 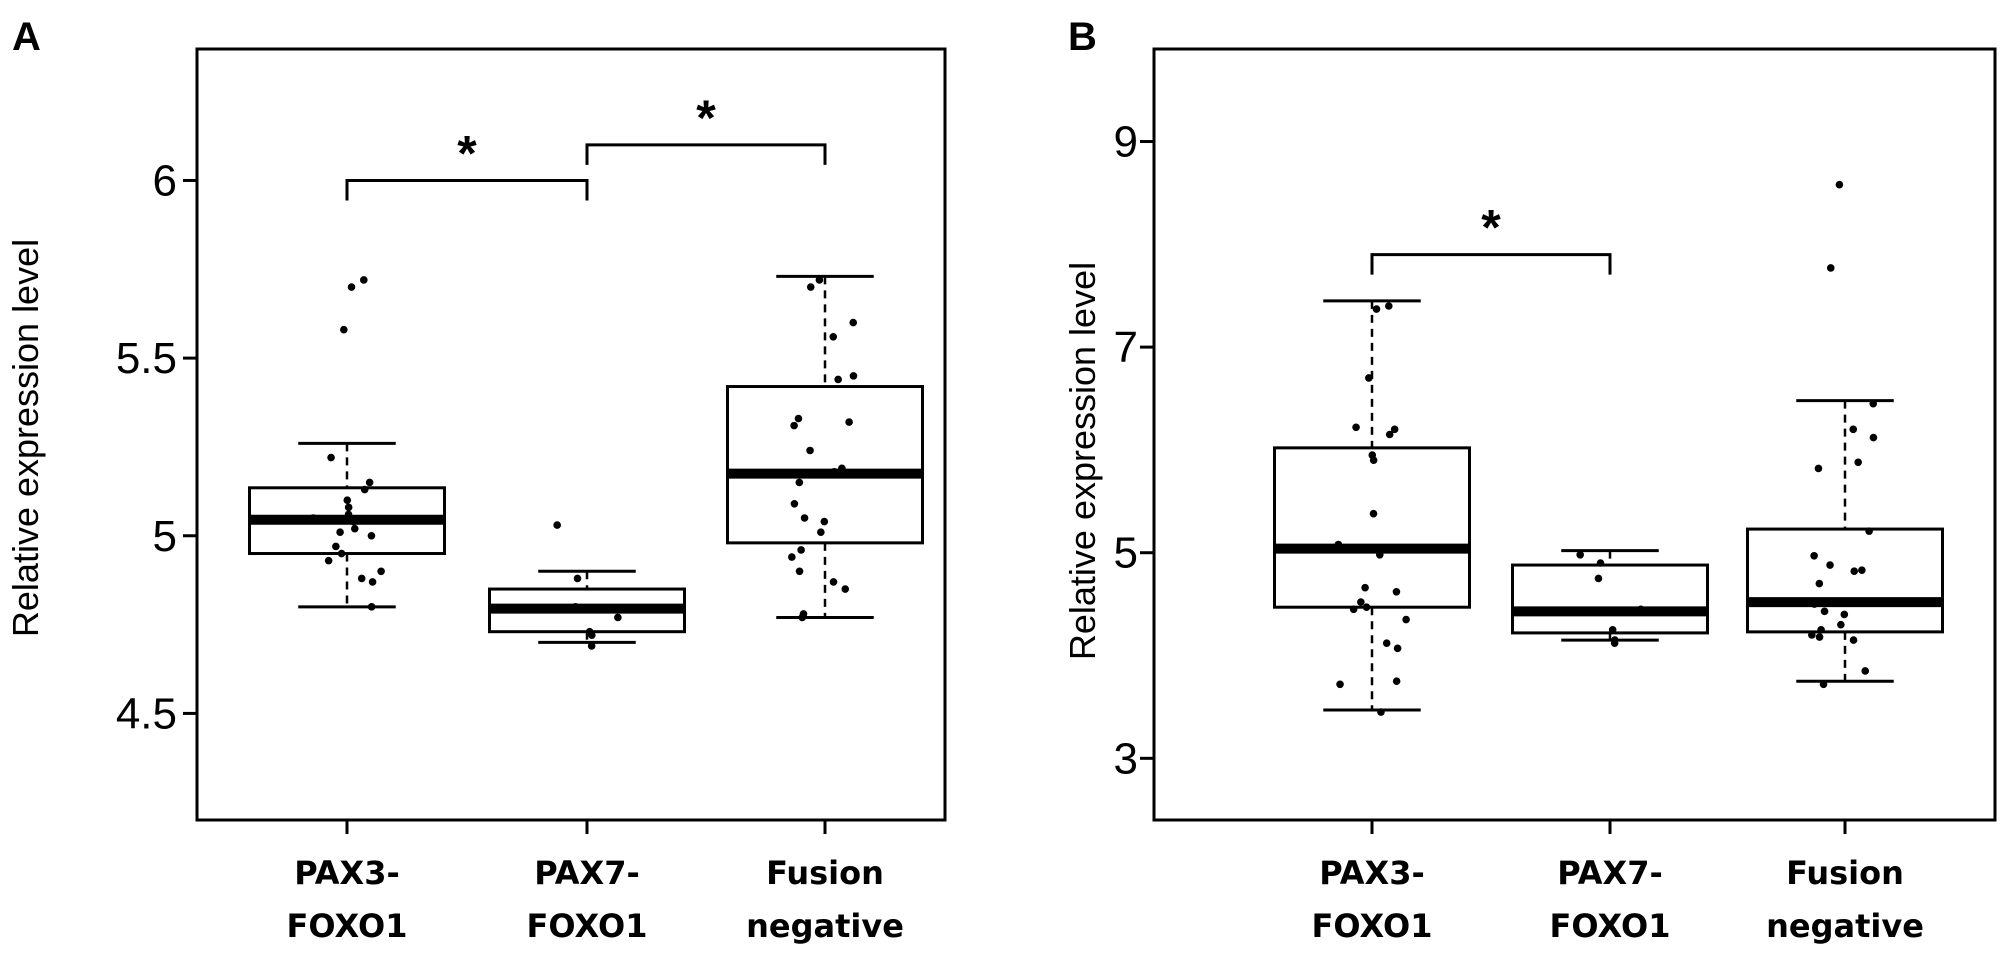 I want to click on y-tick-label: 6, so click(x=165, y=180).